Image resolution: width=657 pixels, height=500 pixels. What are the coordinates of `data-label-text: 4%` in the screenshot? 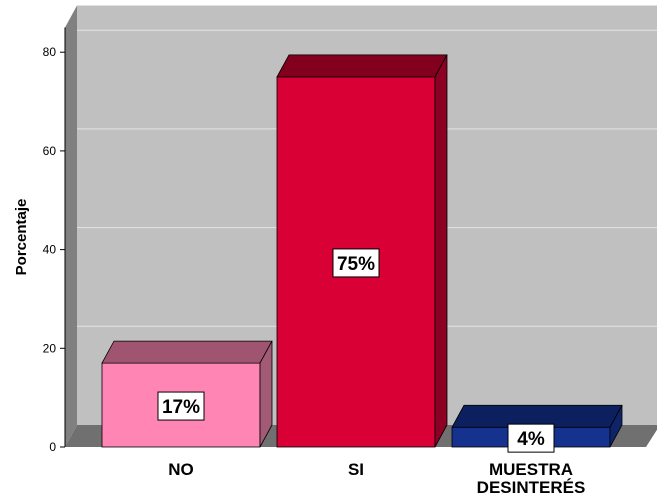 It's located at (531, 439).